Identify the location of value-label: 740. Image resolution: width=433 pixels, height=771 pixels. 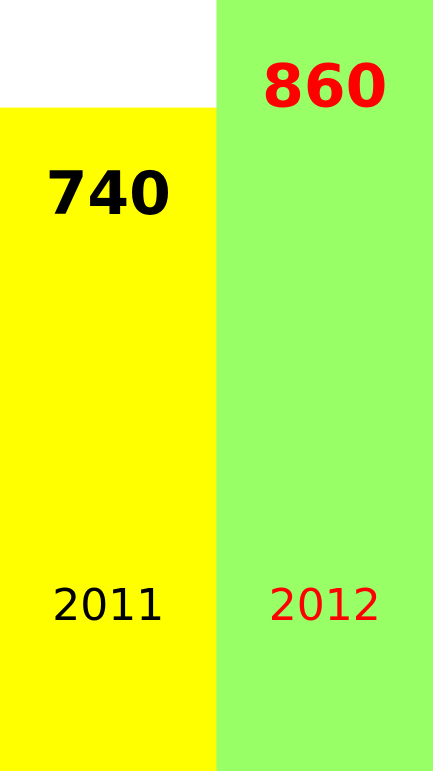
(108, 194).